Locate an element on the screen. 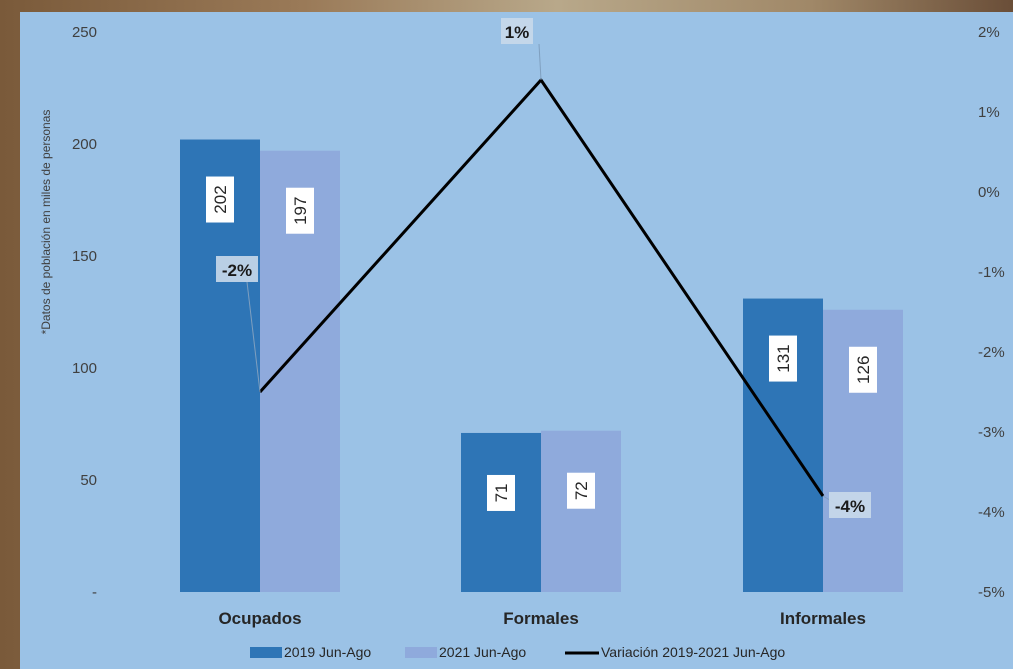 The height and width of the screenshot is (669, 1013). bar-data-label: 72 is located at coordinates (581, 490).